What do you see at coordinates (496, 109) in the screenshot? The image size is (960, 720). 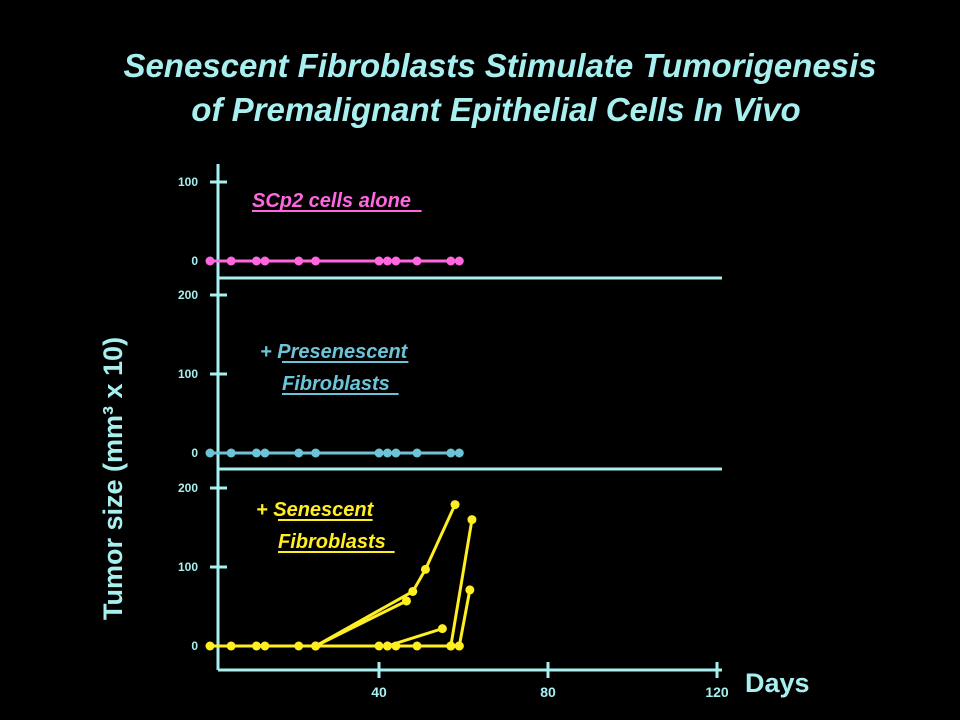 I see `slide-title-line2: of Premalignant Epithelial Cells In Vivo` at bounding box center [496, 109].